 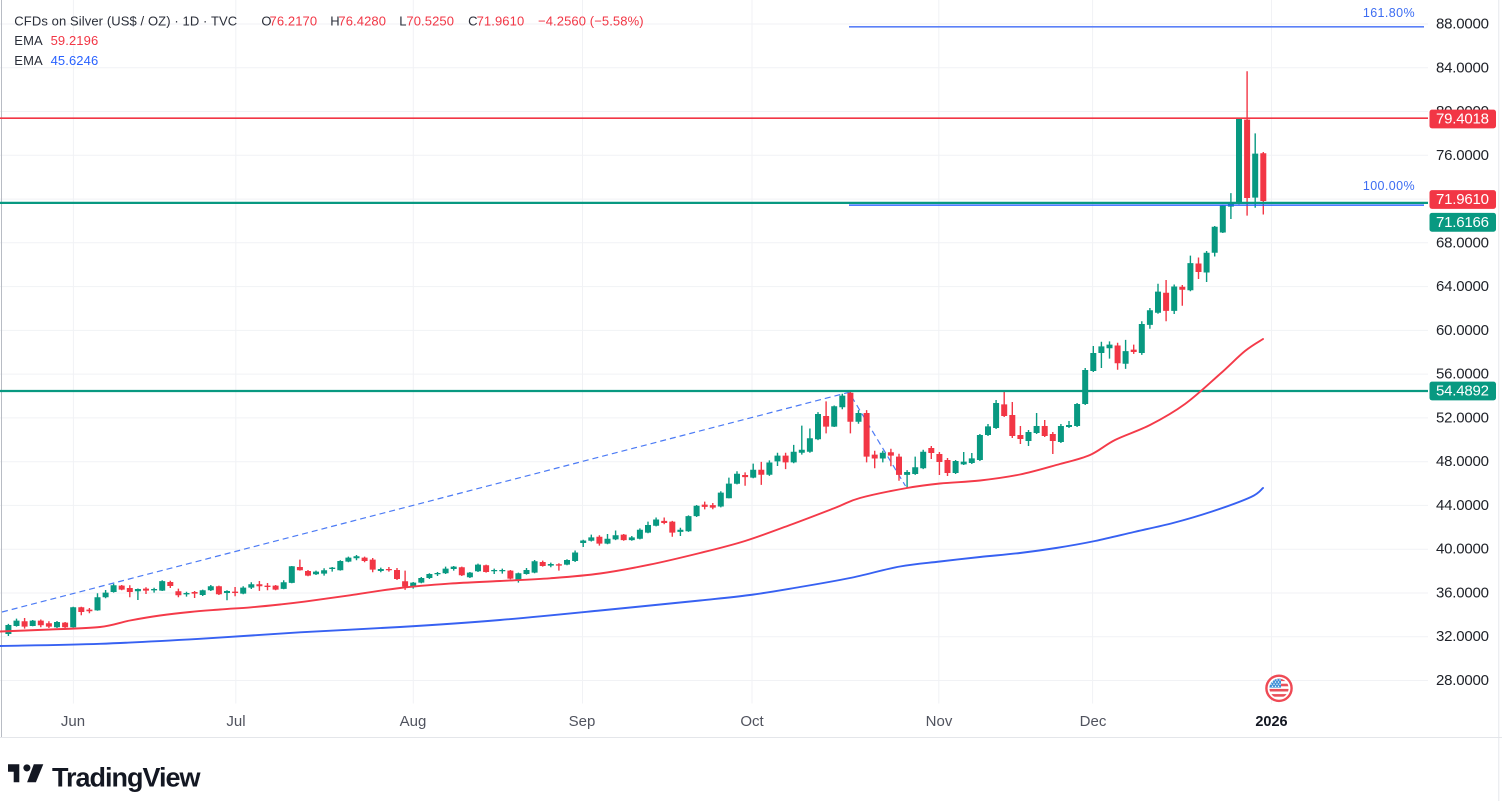 What do you see at coordinates (1462, 593) in the screenshot?
I see `svg-text: 36.0000` at bounding box center [1462, 593].